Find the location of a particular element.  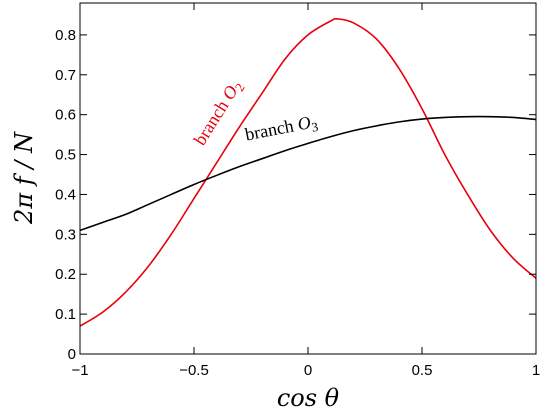

x-tick-label: −1 is located at coordinates (79, 370).